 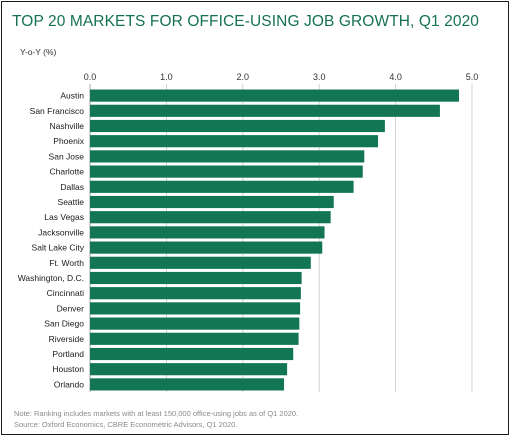 I want to click on x-tick-label: 4.0, so click(x=395, y=77).